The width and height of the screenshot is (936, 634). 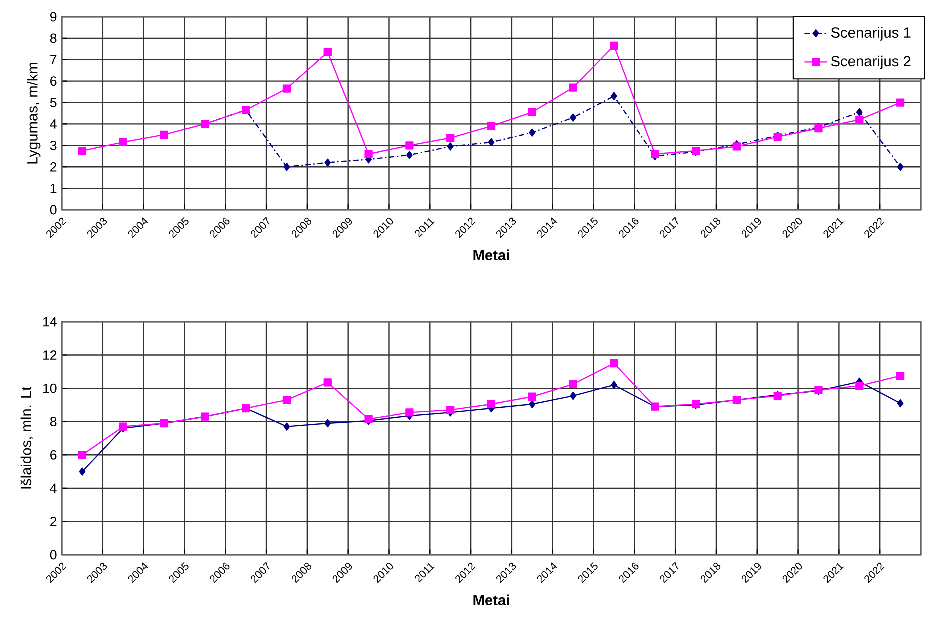 What do you see at coordinates (53, 103) in the screenshot?
I see `y-tick-label: 5` at bounding box center [53, 103].